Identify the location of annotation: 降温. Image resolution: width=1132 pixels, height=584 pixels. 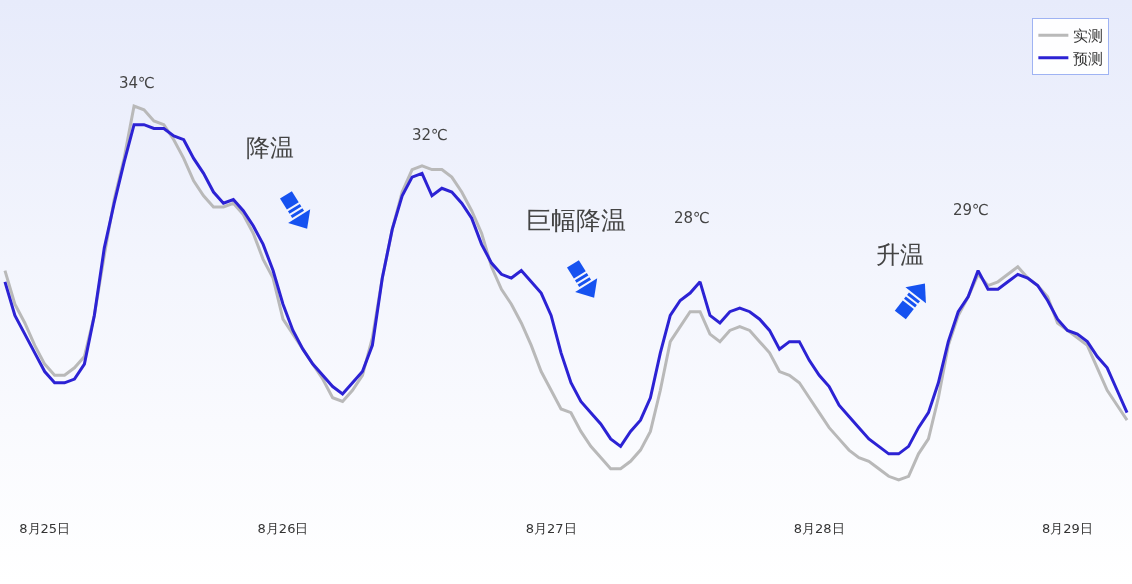
(270, 148).